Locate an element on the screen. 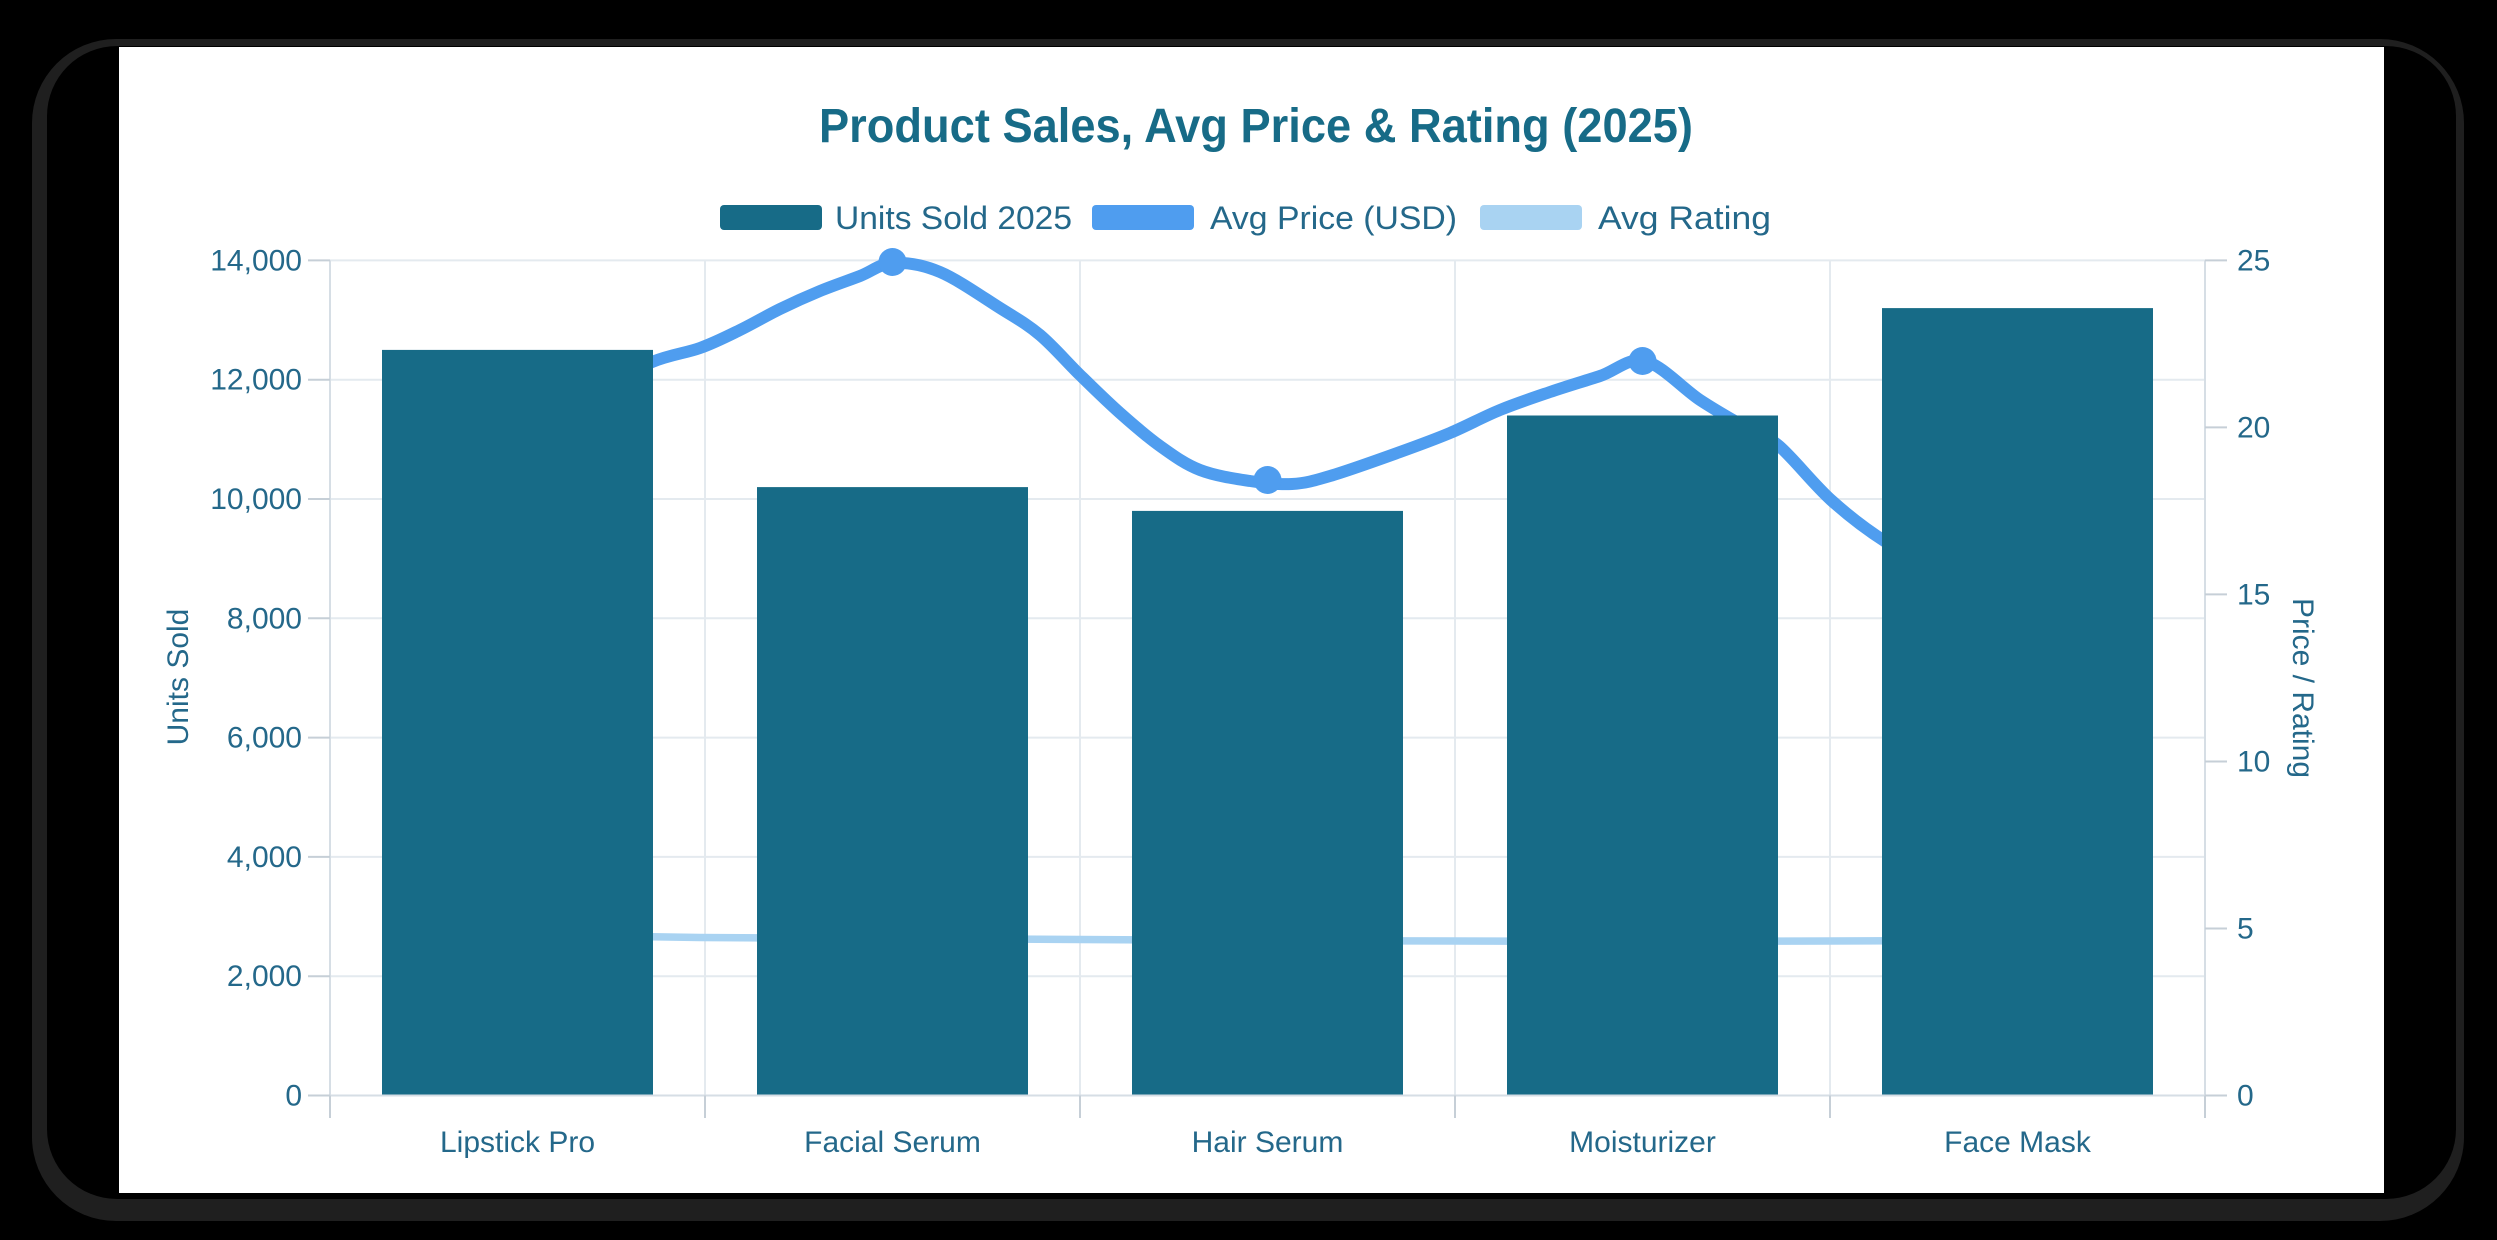 The width and height of the screenshot is (2497, 1240). svg-text: Lipstick Pro is located at coordinates (517, 1142).